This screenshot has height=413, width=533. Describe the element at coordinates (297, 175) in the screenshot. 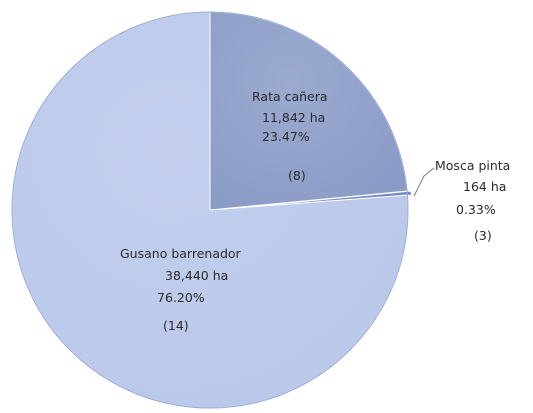

I see `label-count-text-rata-canera: (8)` at that location.